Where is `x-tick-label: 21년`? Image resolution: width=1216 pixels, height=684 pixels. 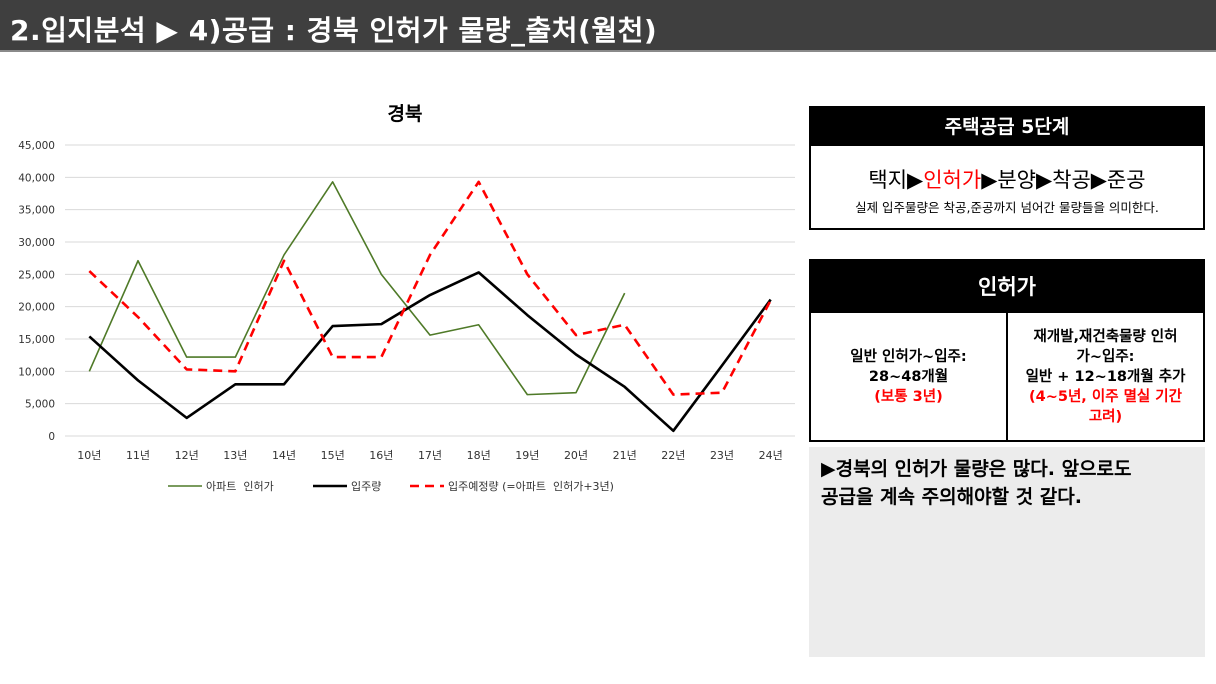
x-tick-label: 21년 is located at coordinates (625, 455).